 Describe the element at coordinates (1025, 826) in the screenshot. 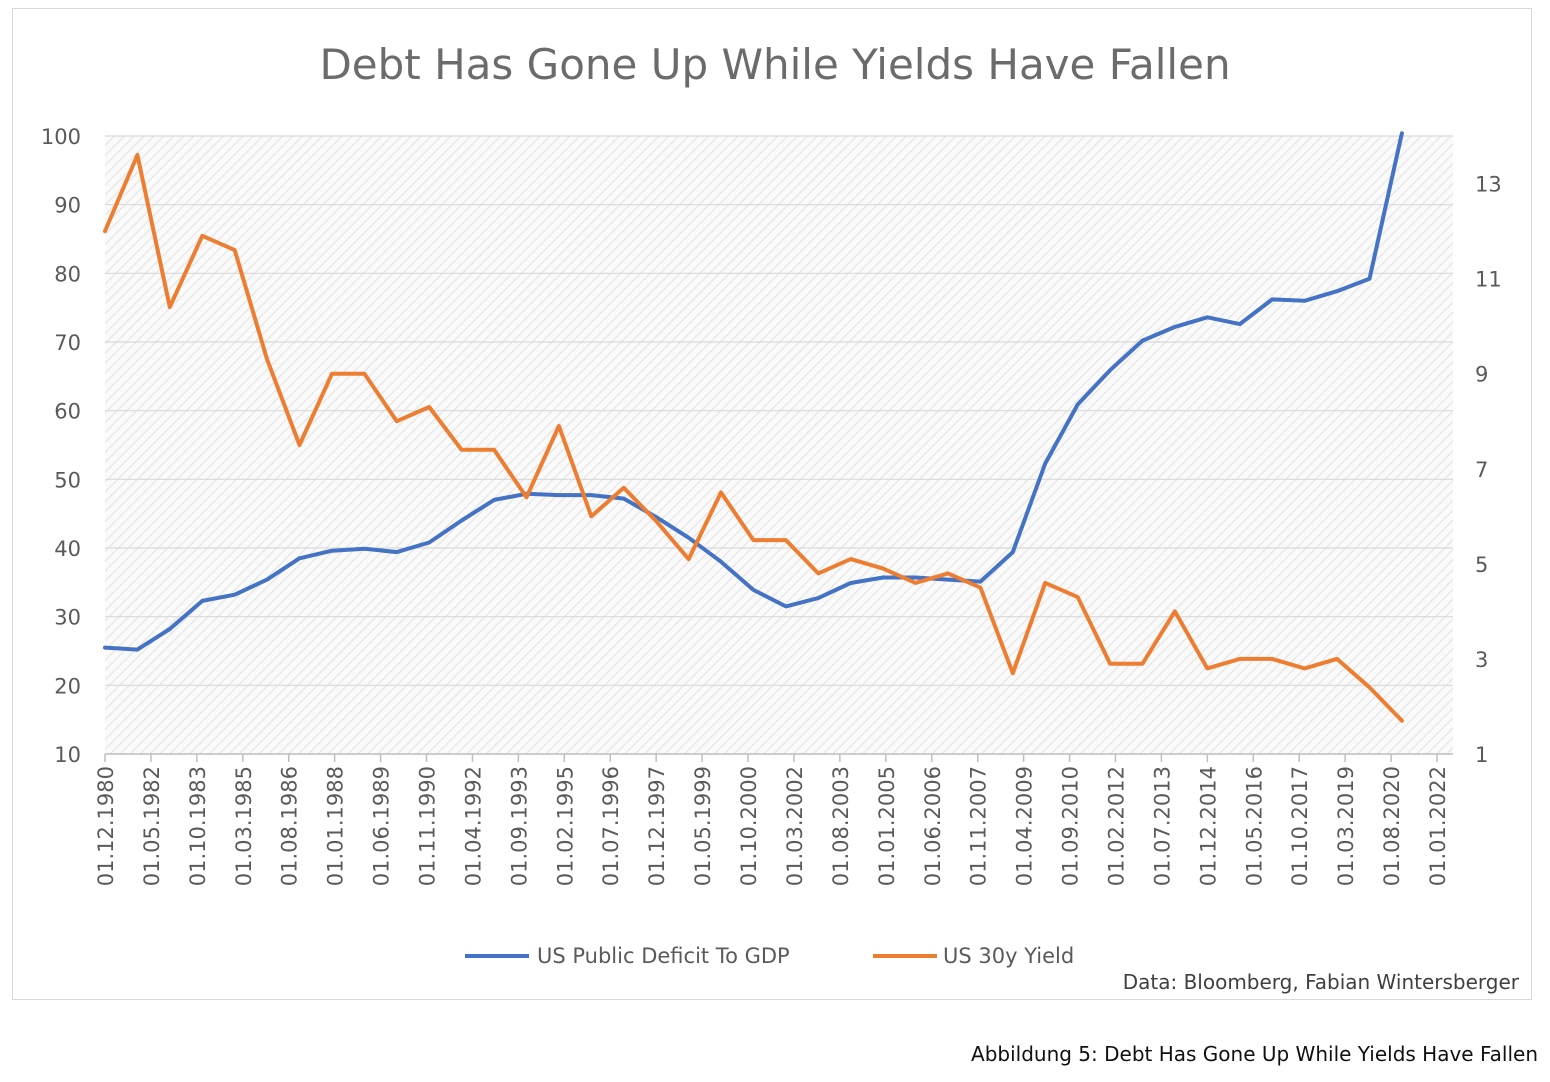

I see `x-tick-label: 01.04.2009` at that location.